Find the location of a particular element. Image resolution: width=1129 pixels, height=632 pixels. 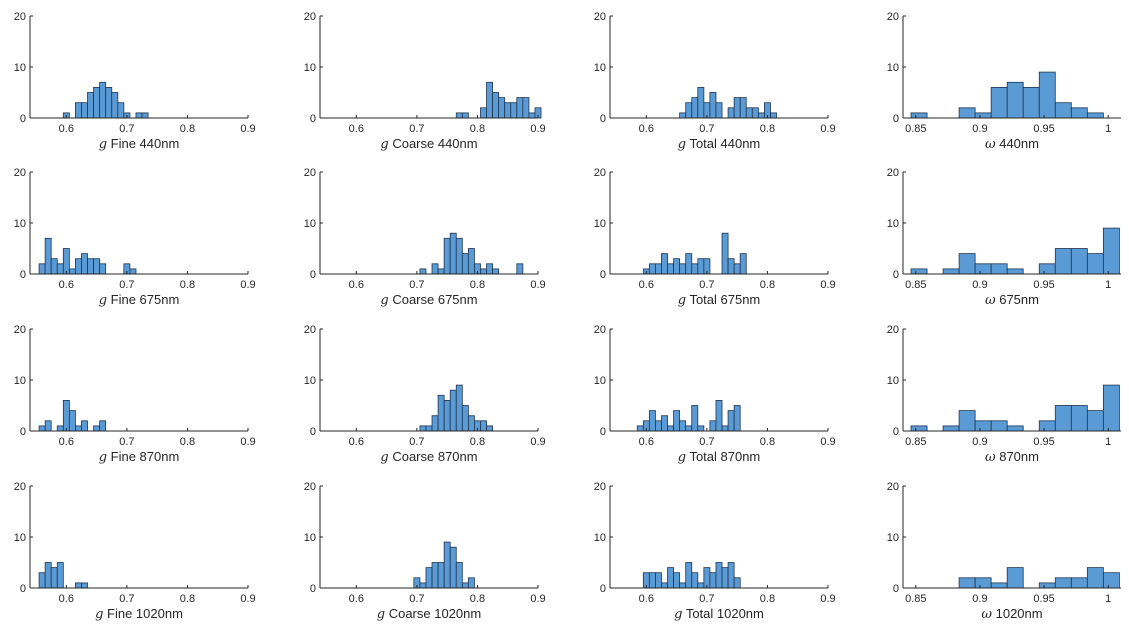

x-axis-label: g Total 1020nm is located at coordinates (719, 614).